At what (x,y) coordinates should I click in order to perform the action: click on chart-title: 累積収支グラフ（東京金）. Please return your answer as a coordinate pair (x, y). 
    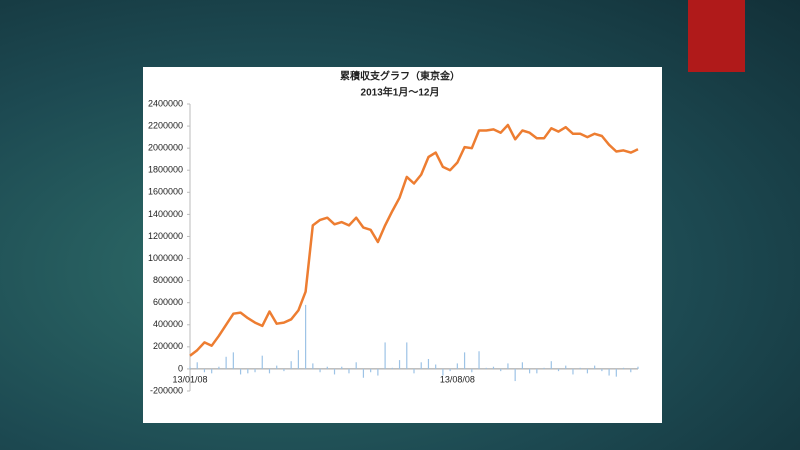
    Looking at the image, I should click on (400, 76).